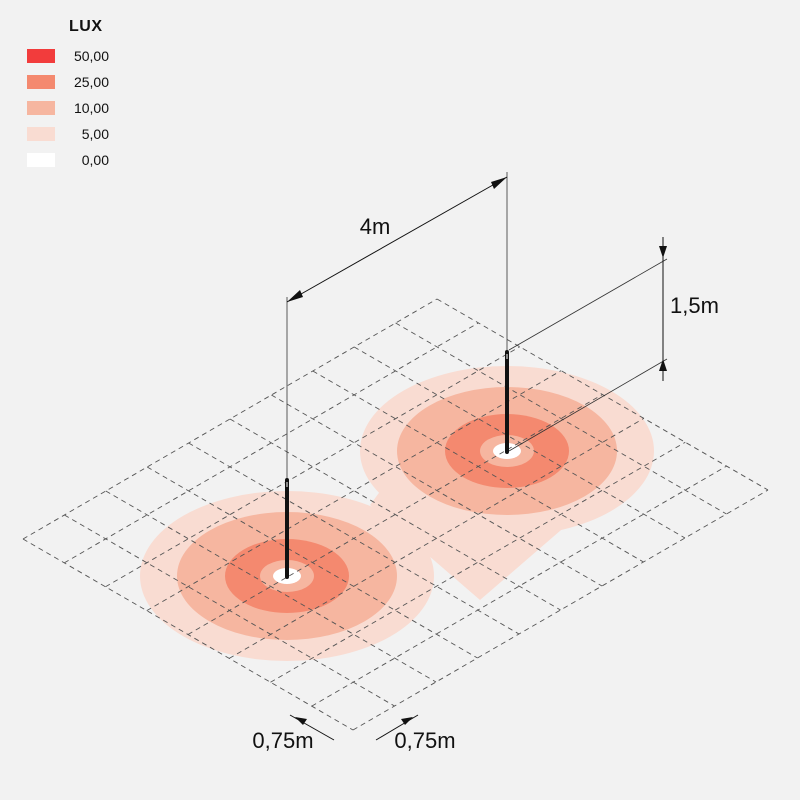  I want to click on legend-value: 25,00, so click(91, 82).